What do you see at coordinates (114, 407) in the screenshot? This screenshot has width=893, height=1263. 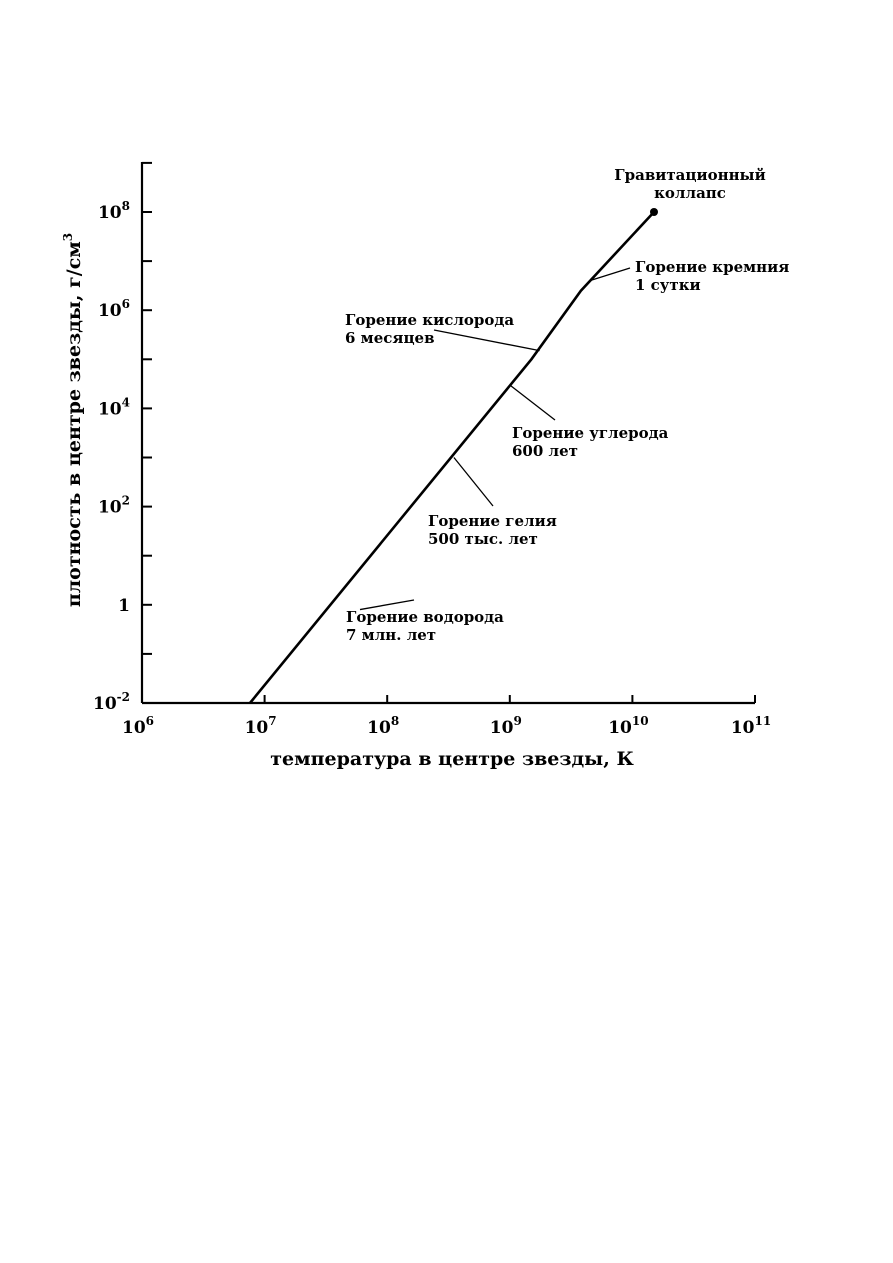 I see `y-tick-label: 10⁴` at bounding box center [114, 407].